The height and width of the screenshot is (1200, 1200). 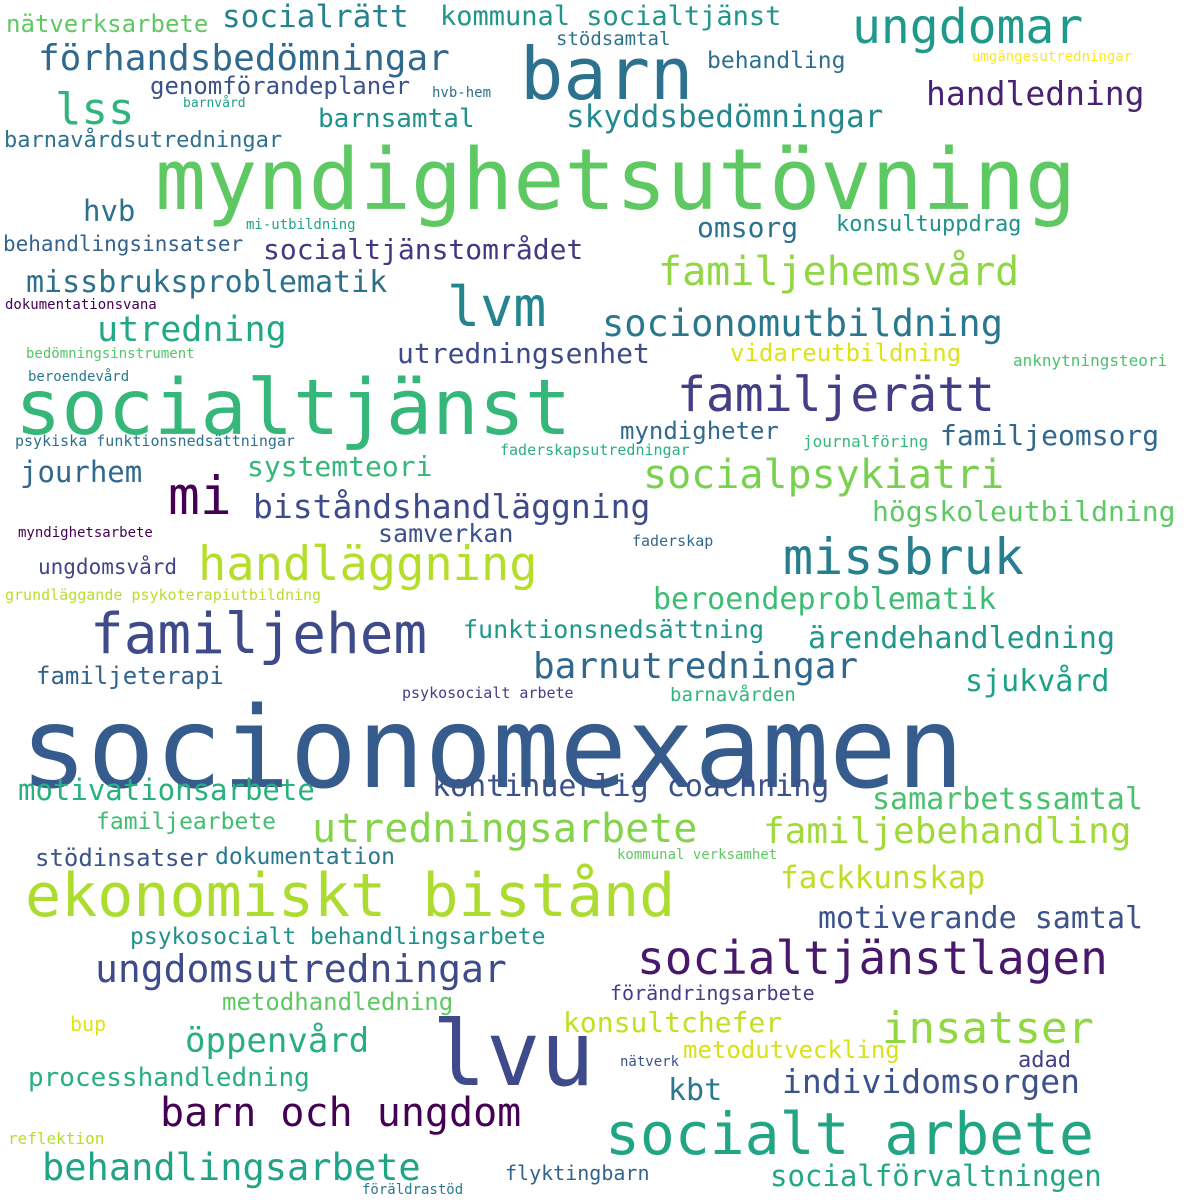 I want to click on word-psykosocialt-behandlingsarbete: psykosocialt behandlingsarbete, so click(x=338, y=937).